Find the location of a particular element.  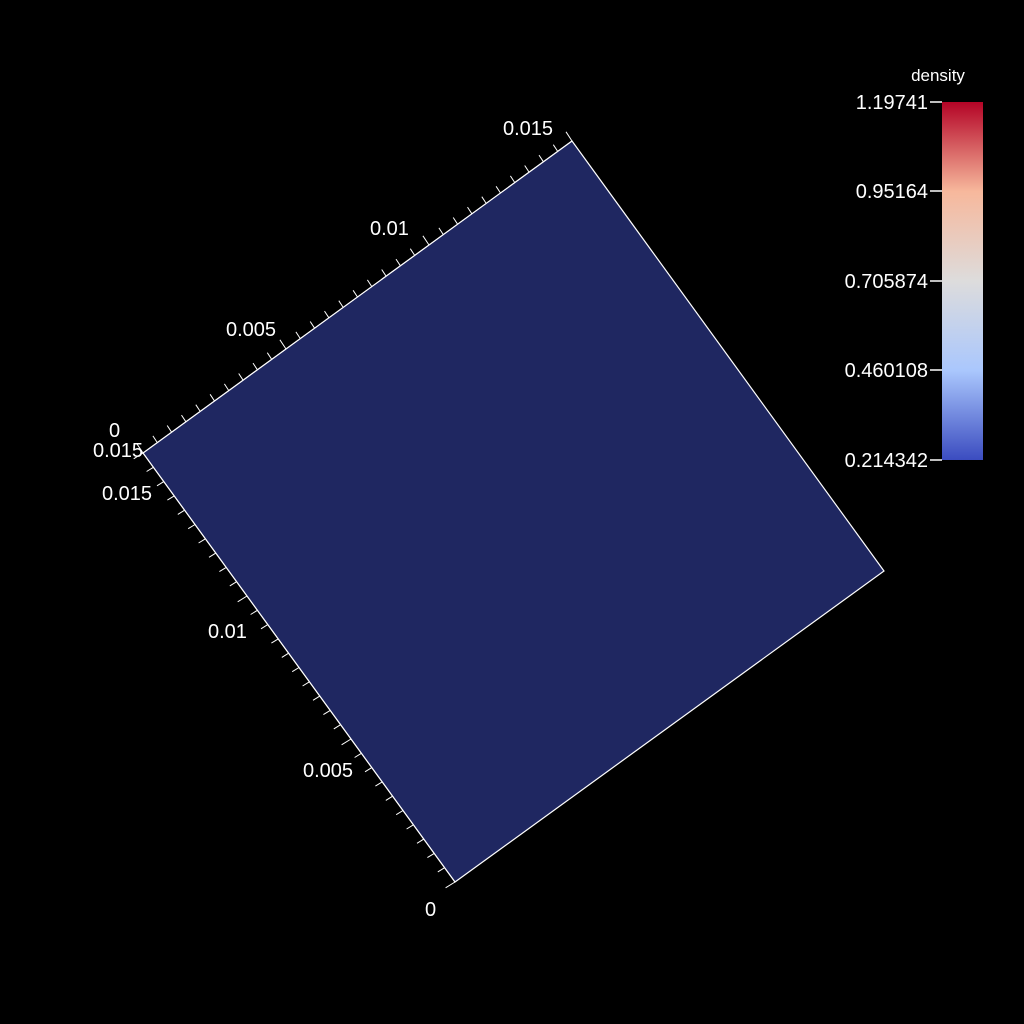

left-axis-label-0.015: 0.015 is located at coordinates (127, 494).